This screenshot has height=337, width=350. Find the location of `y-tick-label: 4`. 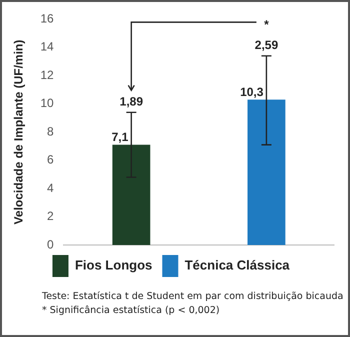

y-tick-label: 4 is located at coordinates (50, 187).